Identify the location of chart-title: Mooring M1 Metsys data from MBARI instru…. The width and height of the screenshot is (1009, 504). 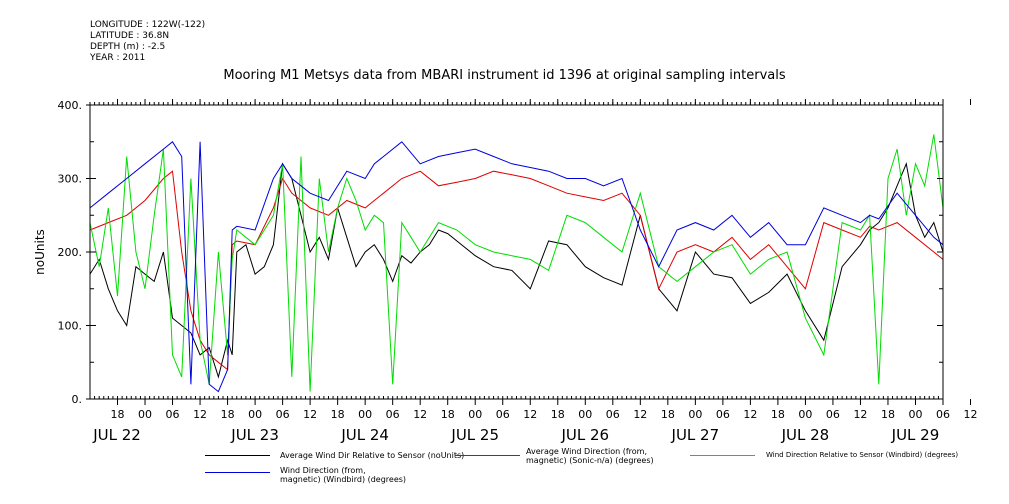
(504, 75).